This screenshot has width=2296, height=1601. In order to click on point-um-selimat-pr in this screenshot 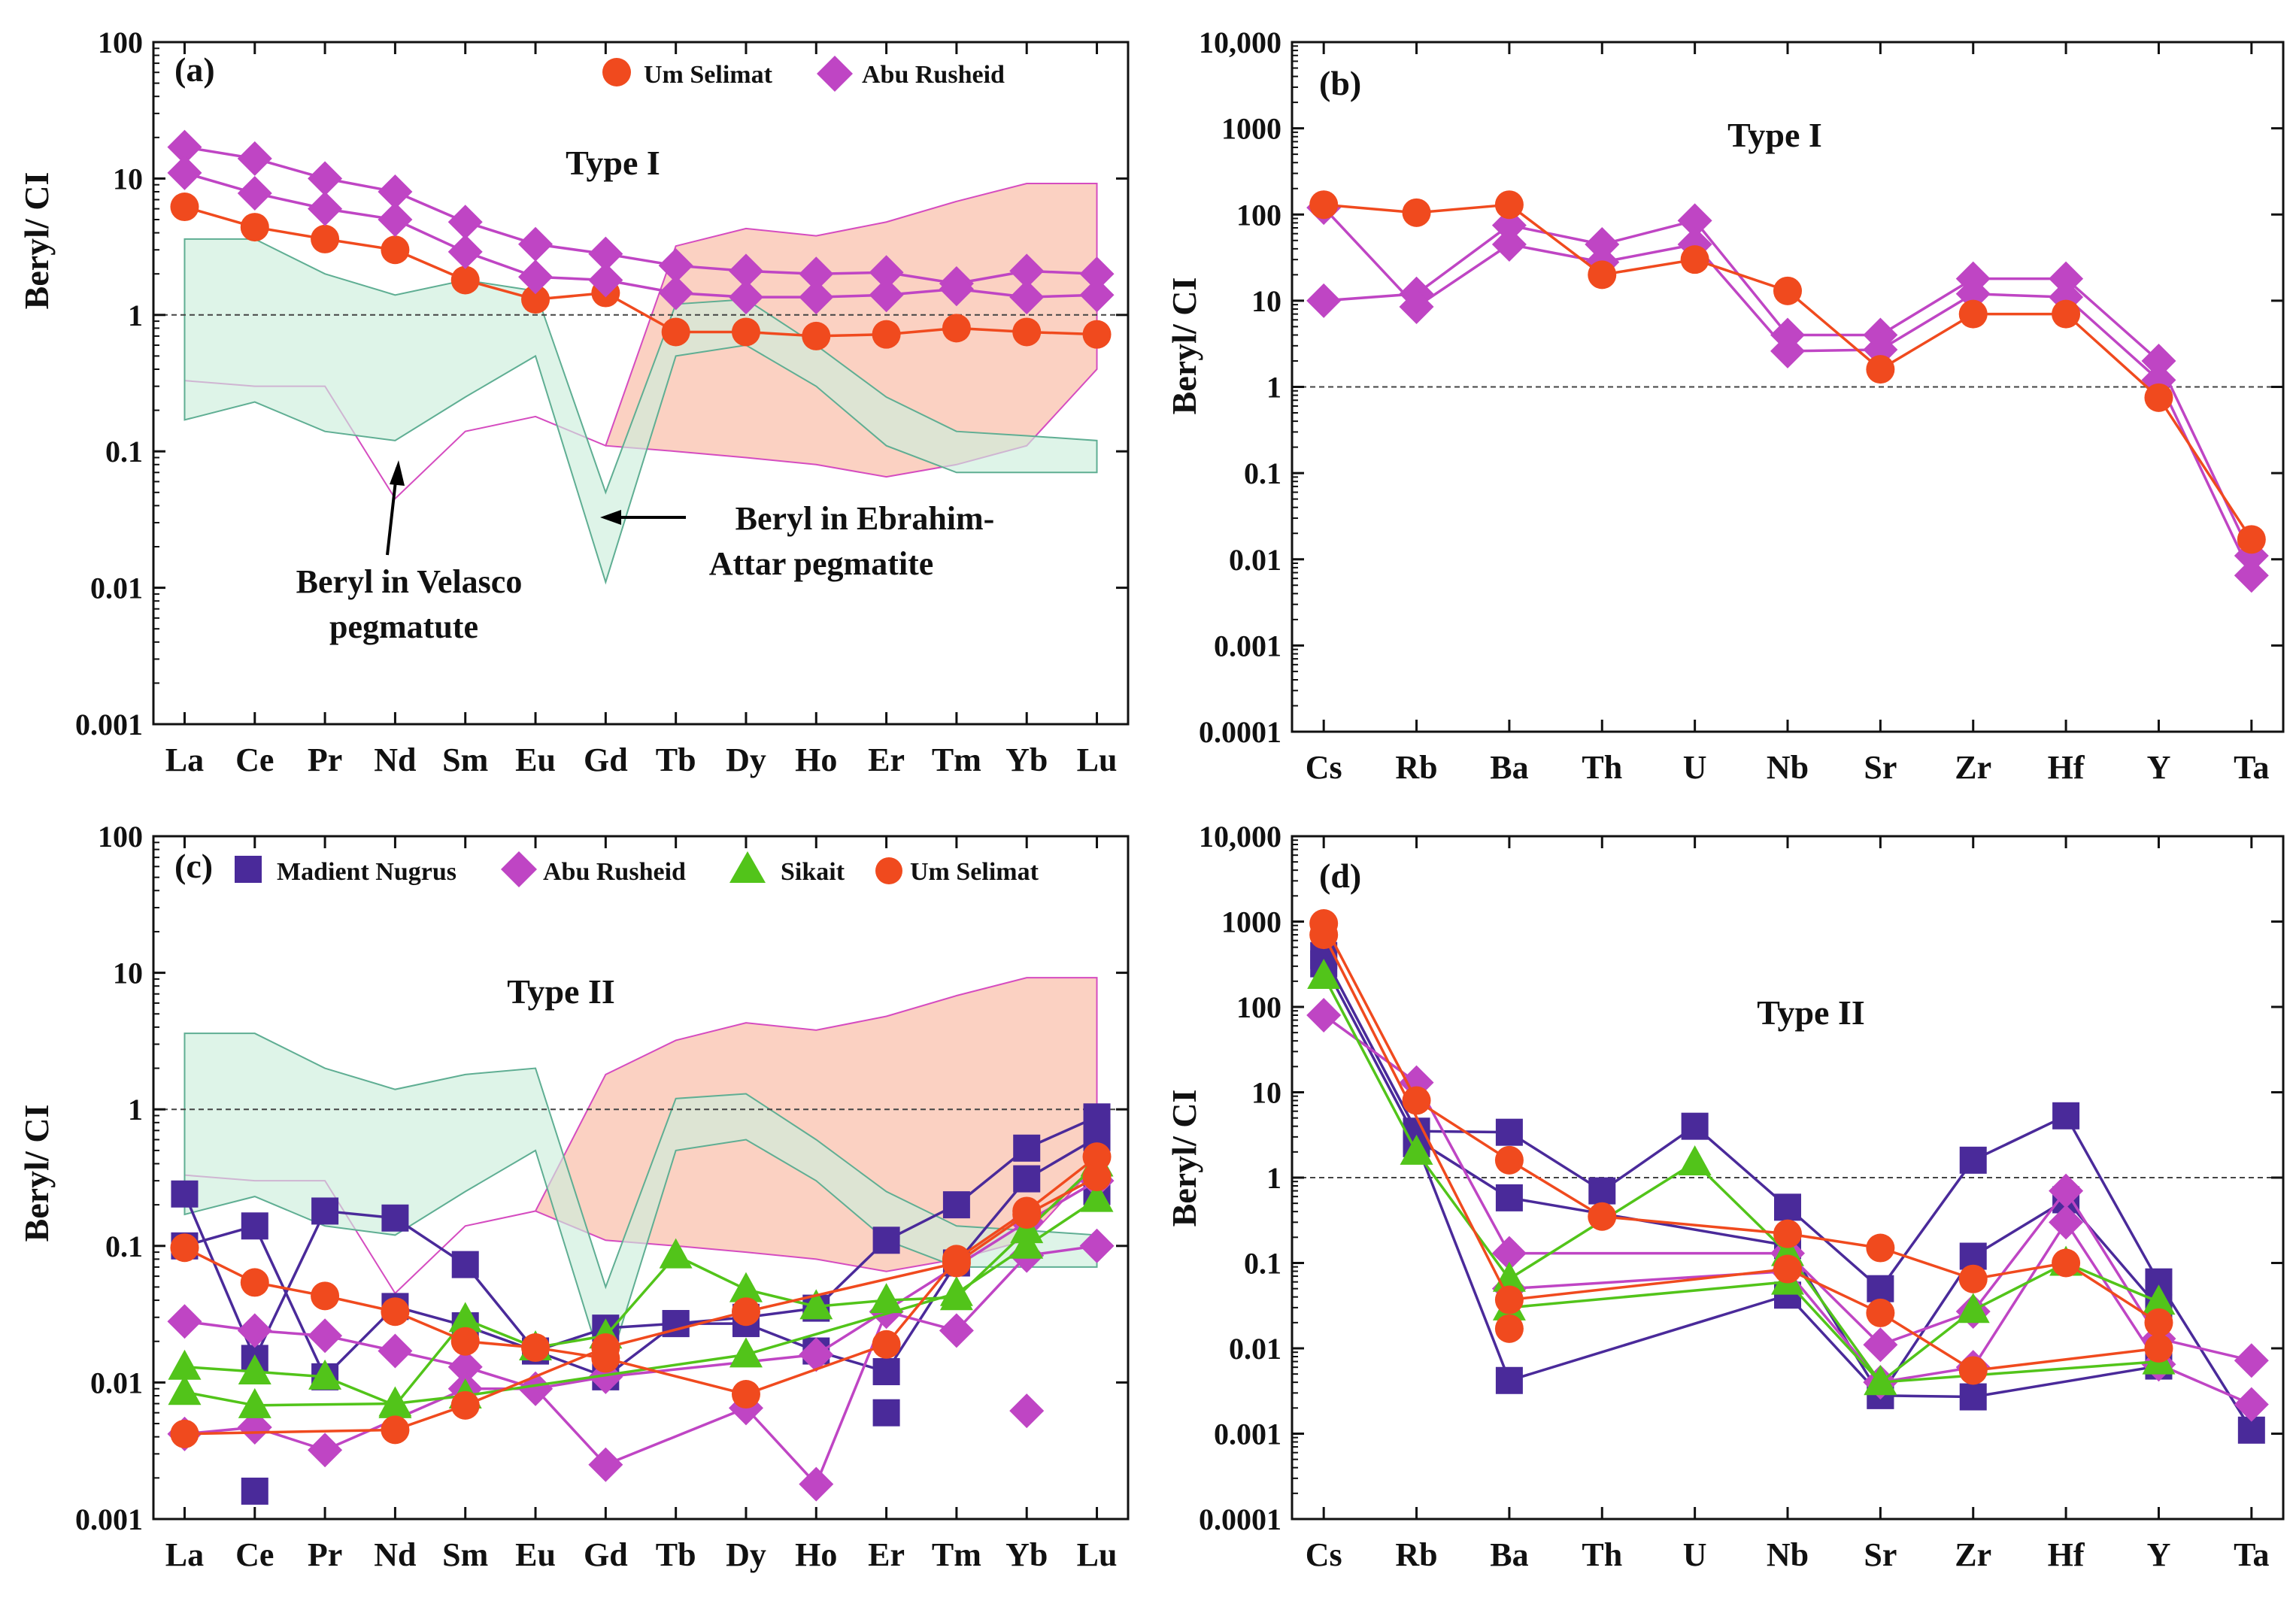, I will do `click(325, 238)`.